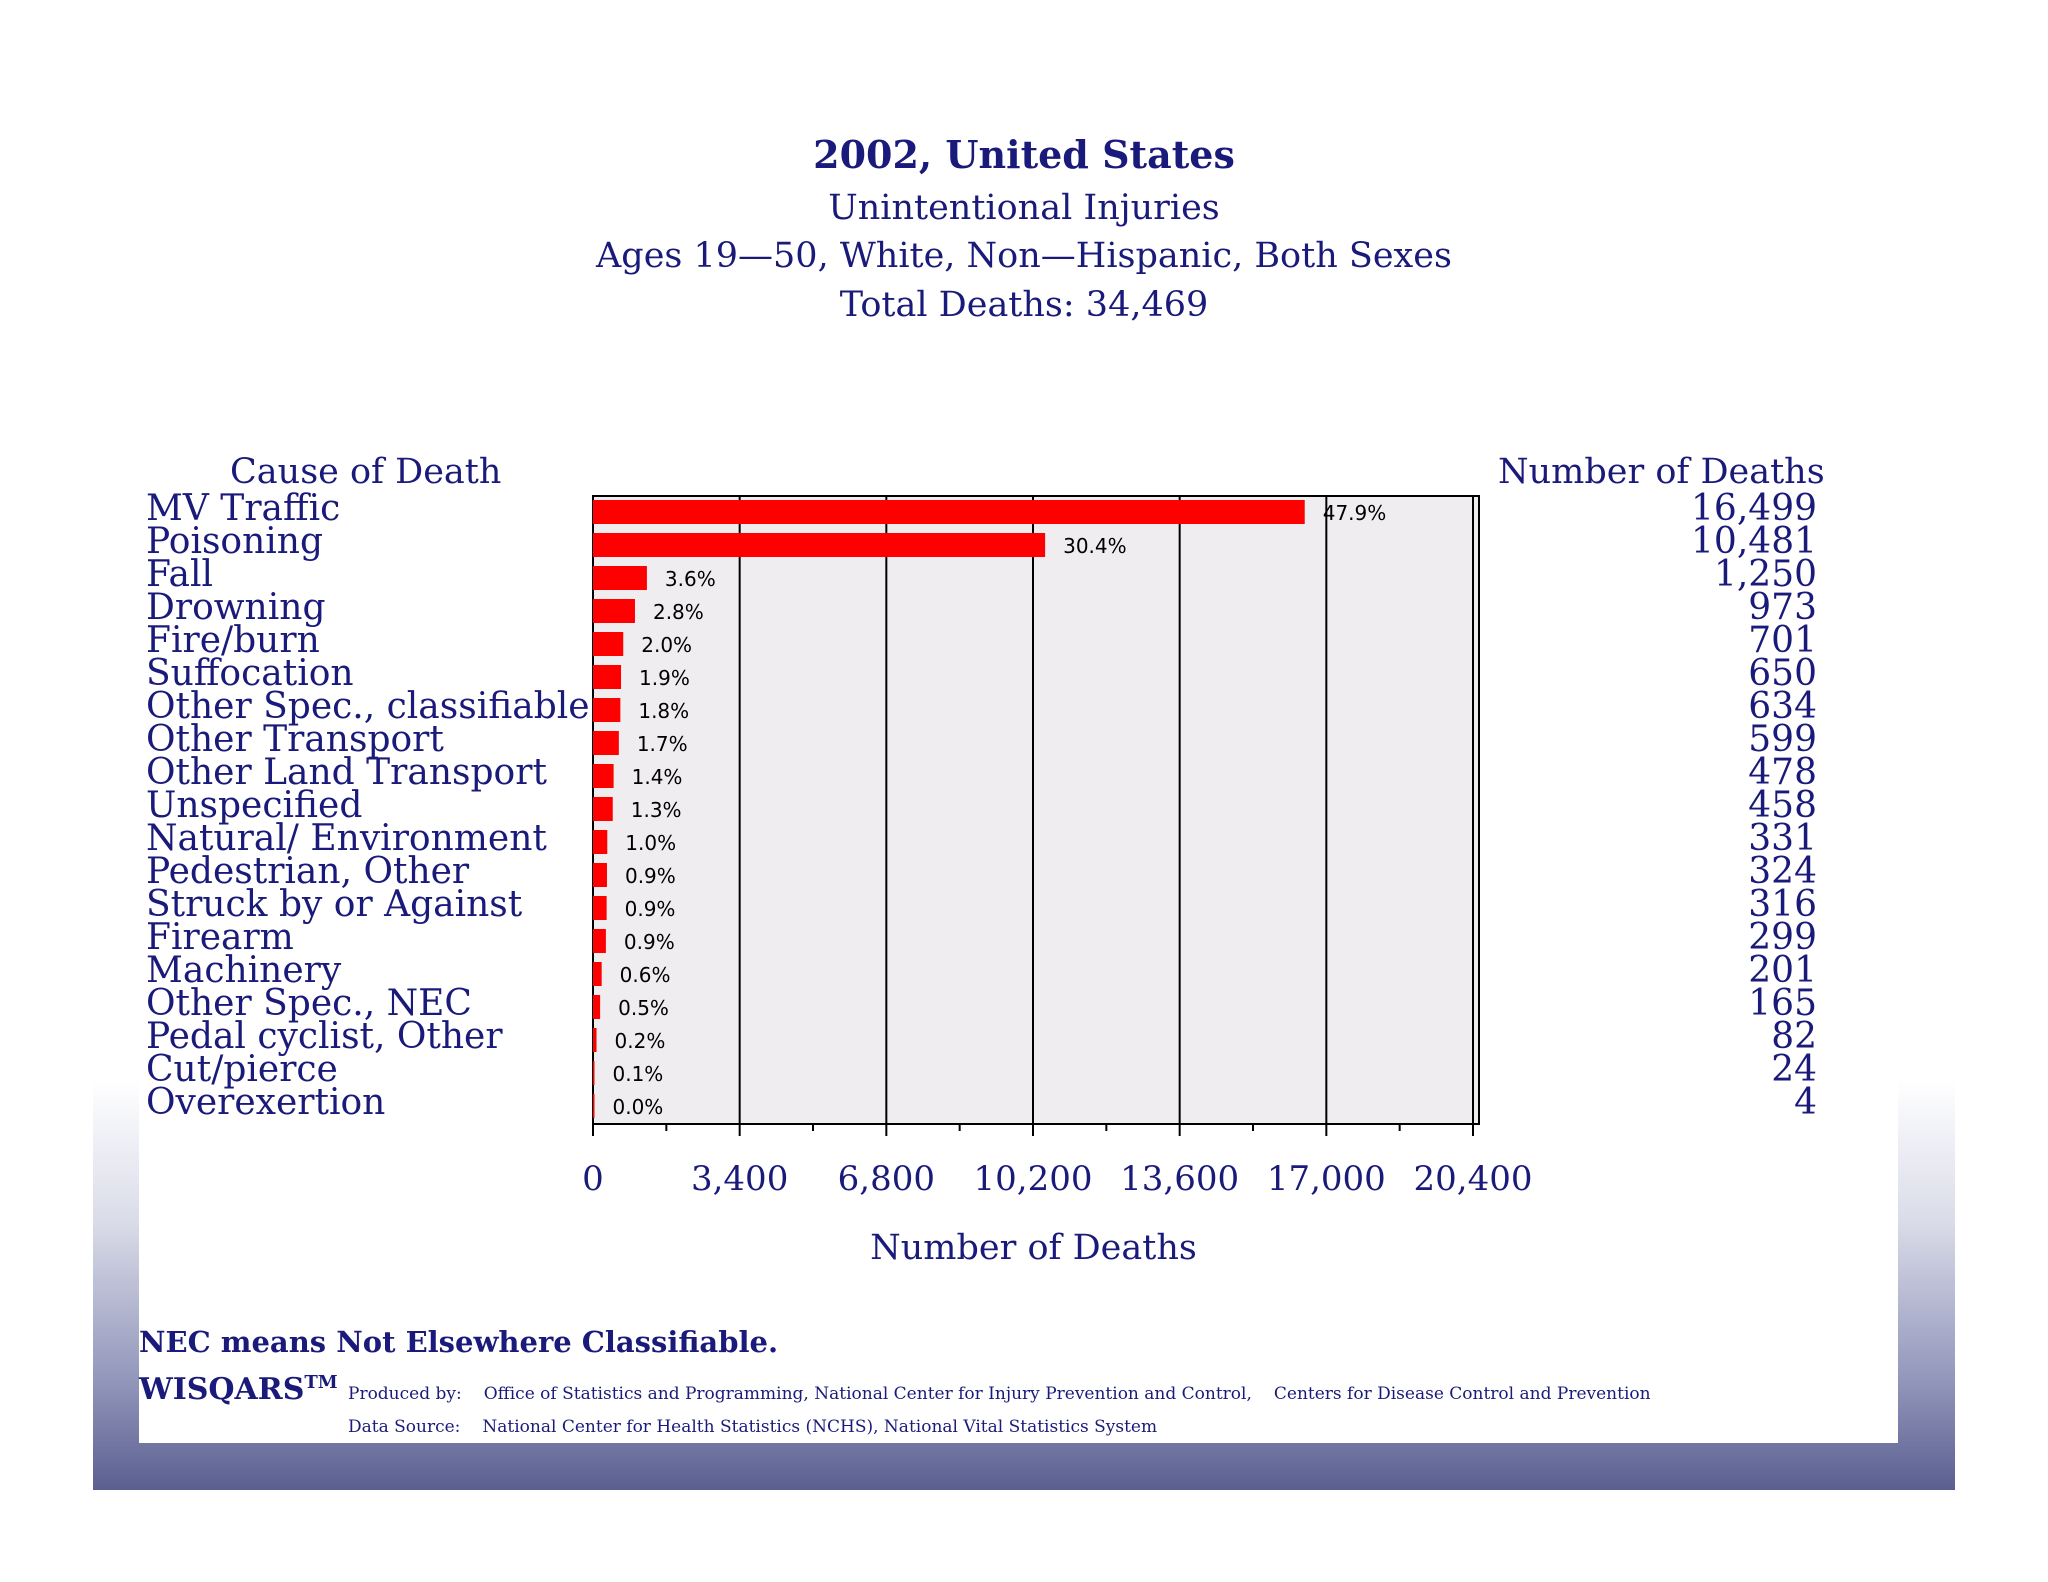  I want to click on death-count-label: 458, so click(1782, 805).